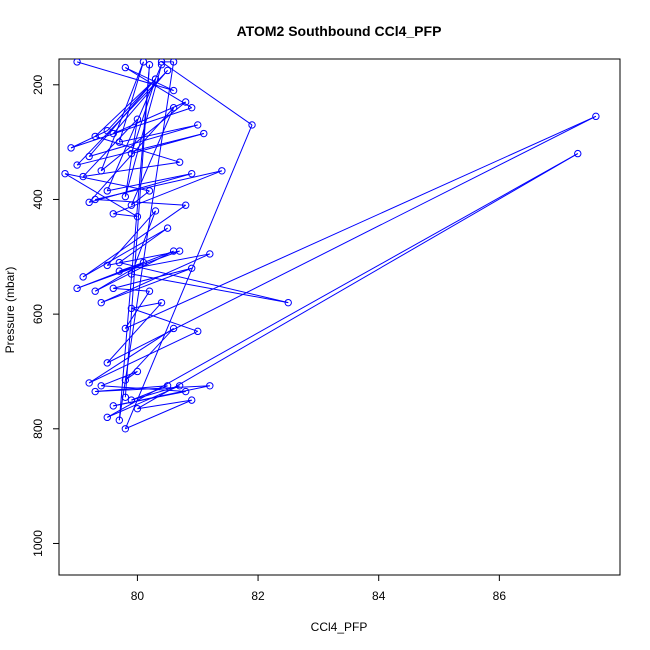  What do you see at coordinates (379, 596) in the screenshot?
I see `x-tick-label: 84` at bounding box center [379, 596].